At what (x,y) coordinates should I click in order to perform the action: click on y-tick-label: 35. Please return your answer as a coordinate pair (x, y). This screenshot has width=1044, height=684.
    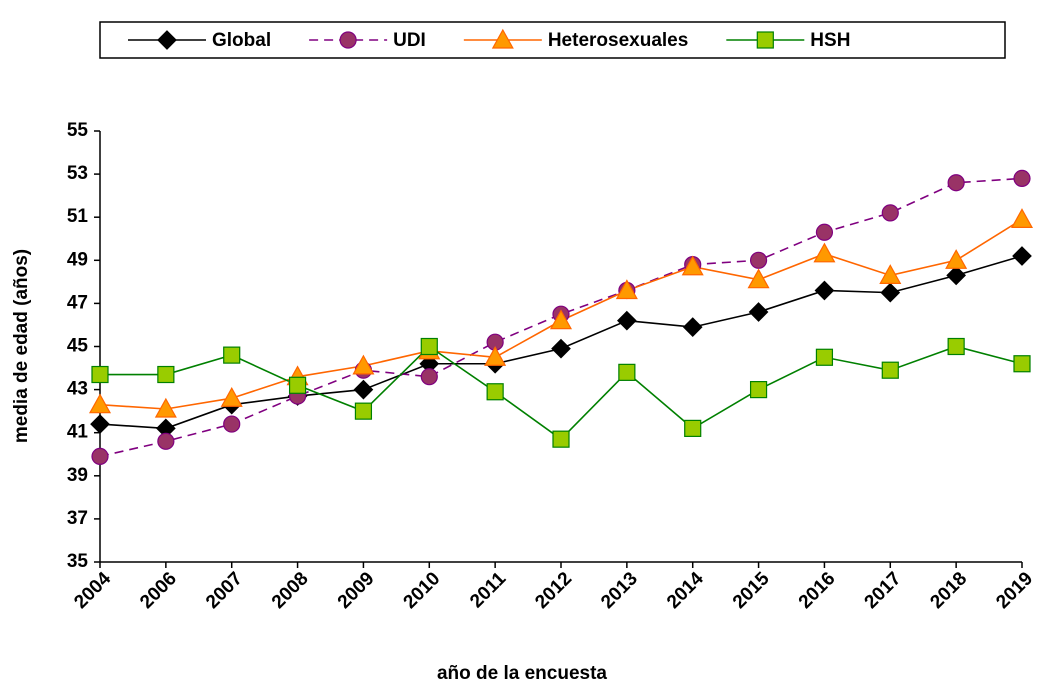
    Looking at the image, I should click on (78, 561).